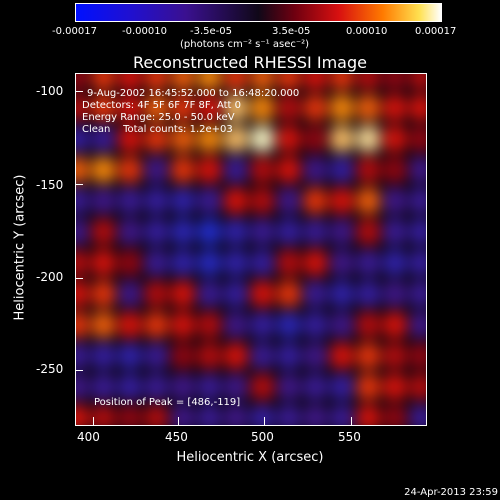  What do you see at coordinates (74, 31) in the screenshot?
I see `colorbar-tick: -0.00017` at bounding box center [74, 31].